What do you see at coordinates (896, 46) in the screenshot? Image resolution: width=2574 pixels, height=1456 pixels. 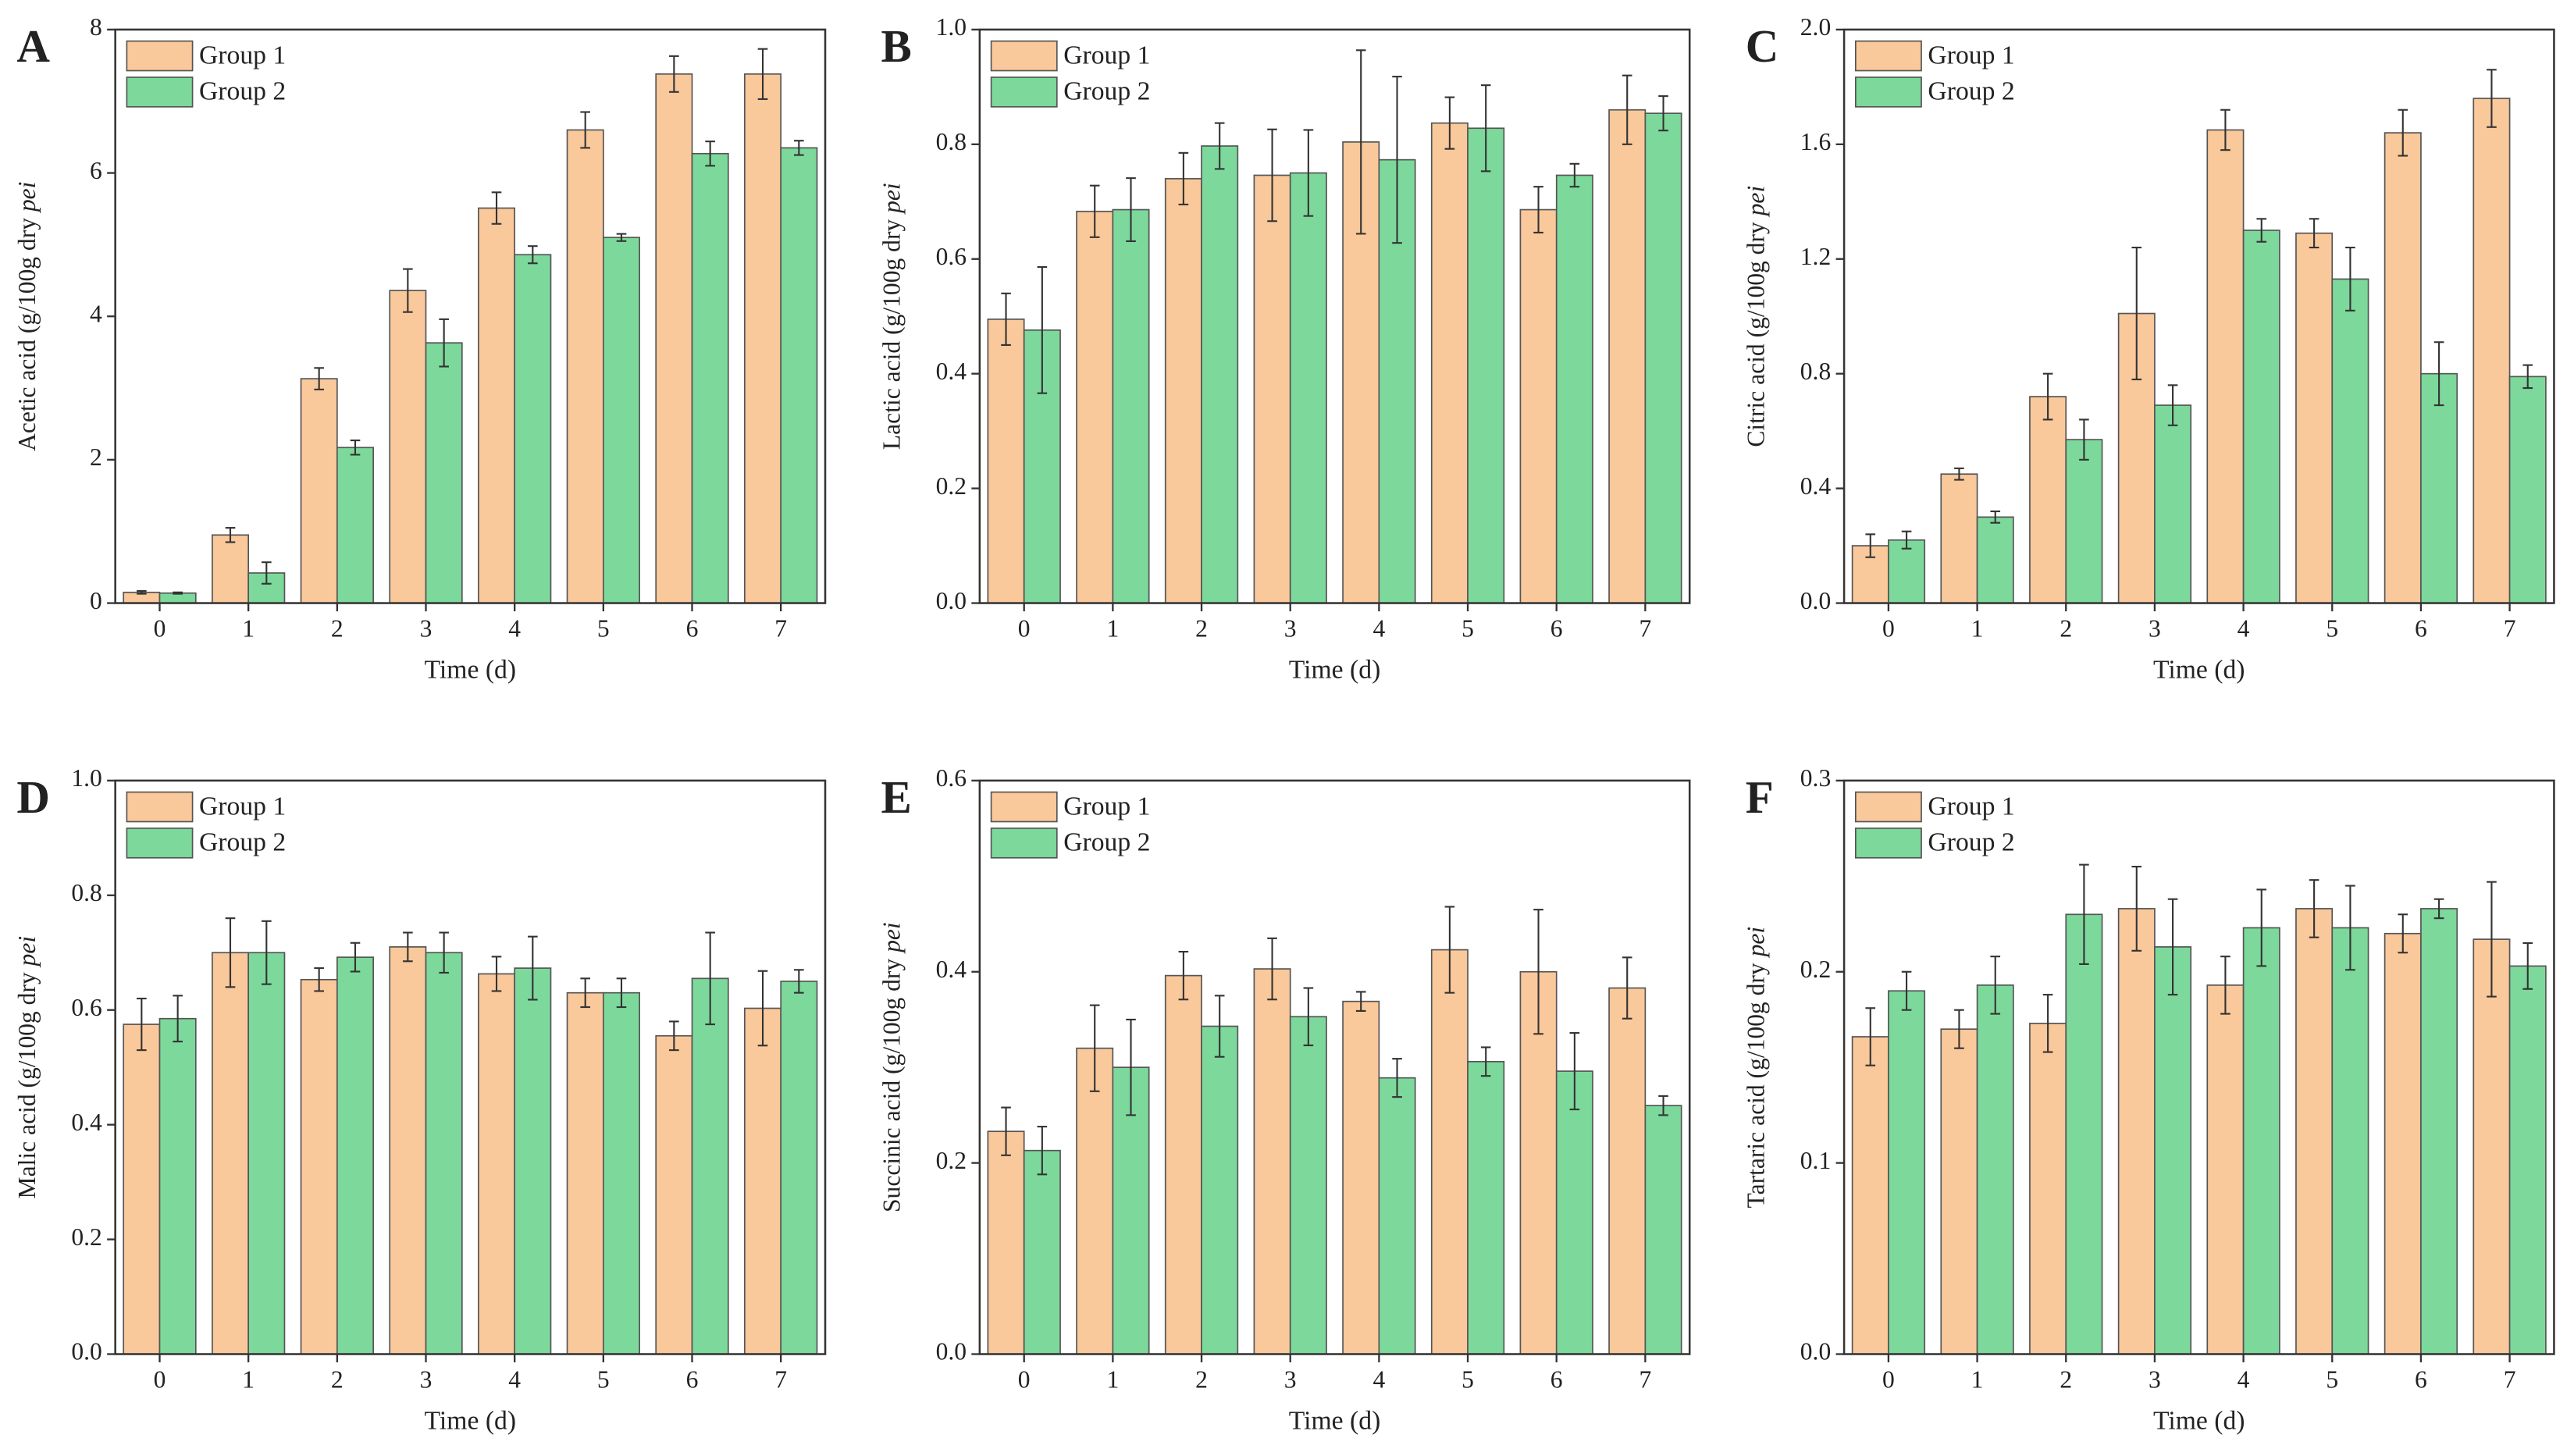 I see `panel-label: B` at bounding box center [896, 46].